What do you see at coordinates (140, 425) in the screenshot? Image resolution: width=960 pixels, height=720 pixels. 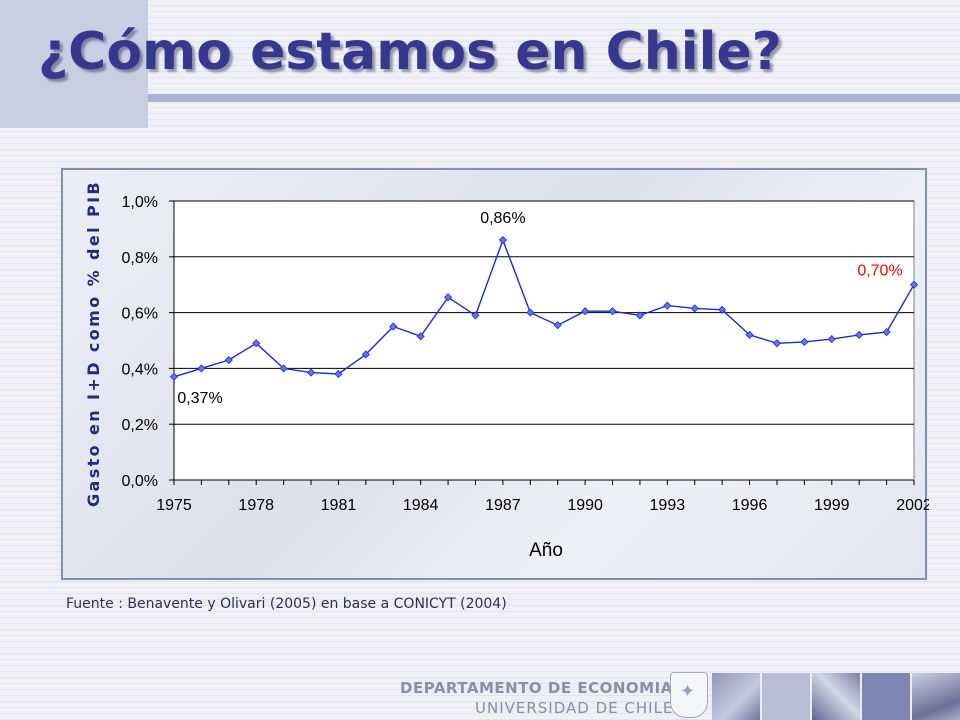 I see `y-tick-label: 0,2%` at bounding box center [140, 425].